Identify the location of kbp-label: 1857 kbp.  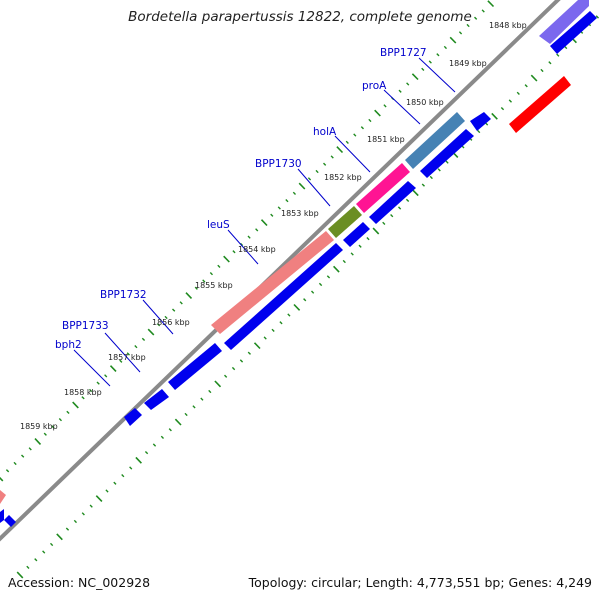
(127, 357).